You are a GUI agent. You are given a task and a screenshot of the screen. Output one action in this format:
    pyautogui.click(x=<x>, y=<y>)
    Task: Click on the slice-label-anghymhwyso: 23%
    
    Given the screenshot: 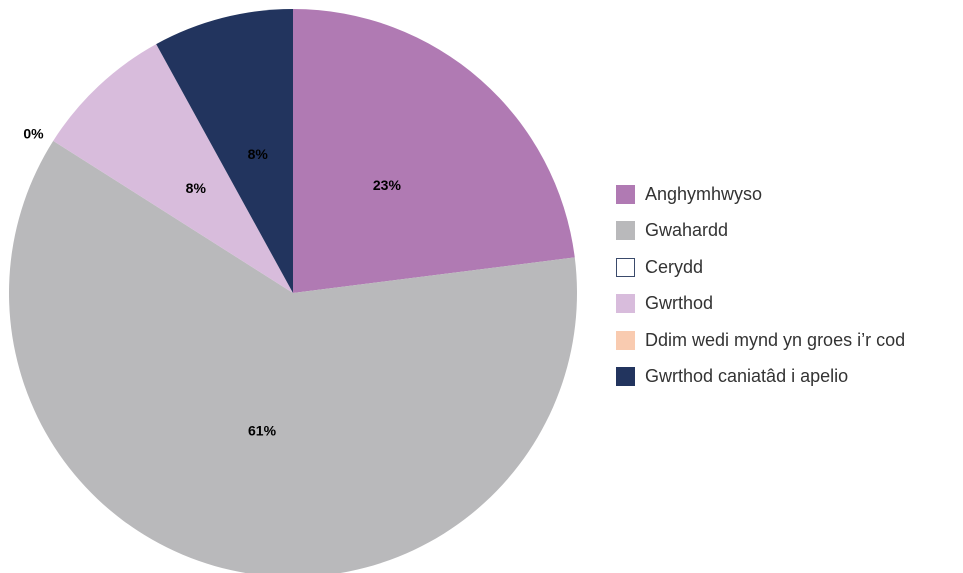 What is the action you would take?
    pyautogui.click(x=387, y=185)
    